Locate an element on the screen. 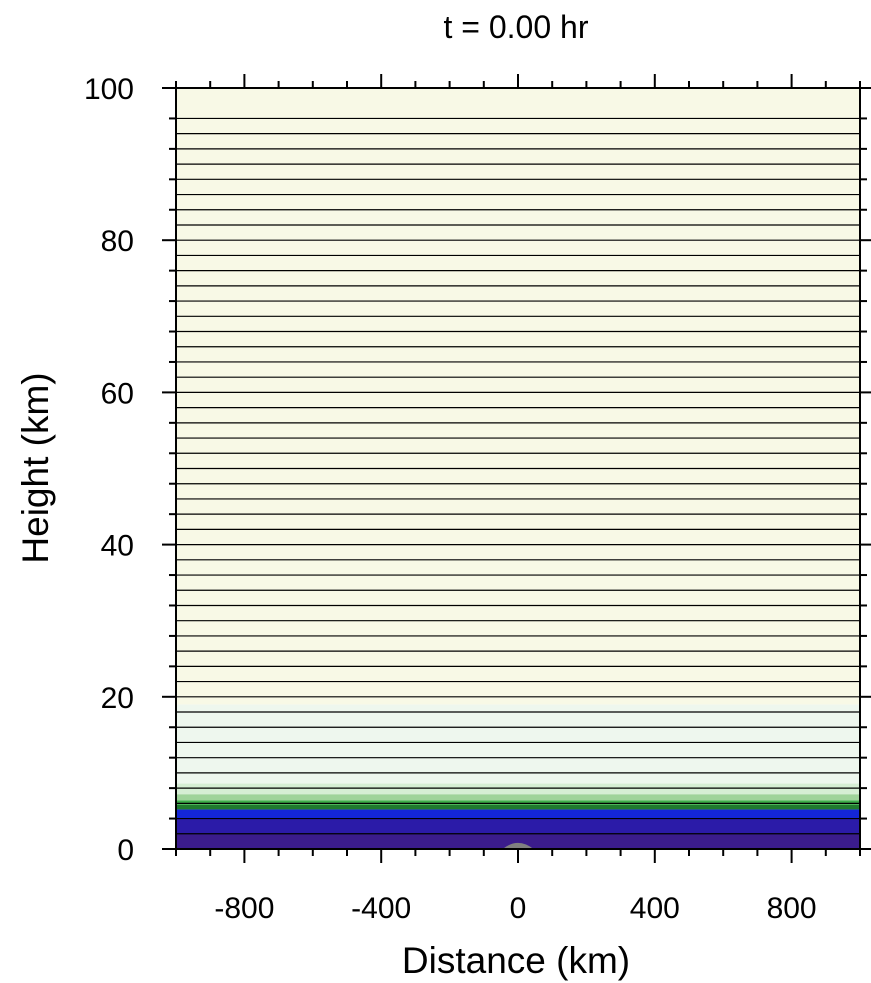  chart-title: t = 0.00 hr is located at coordinates (516, 27).